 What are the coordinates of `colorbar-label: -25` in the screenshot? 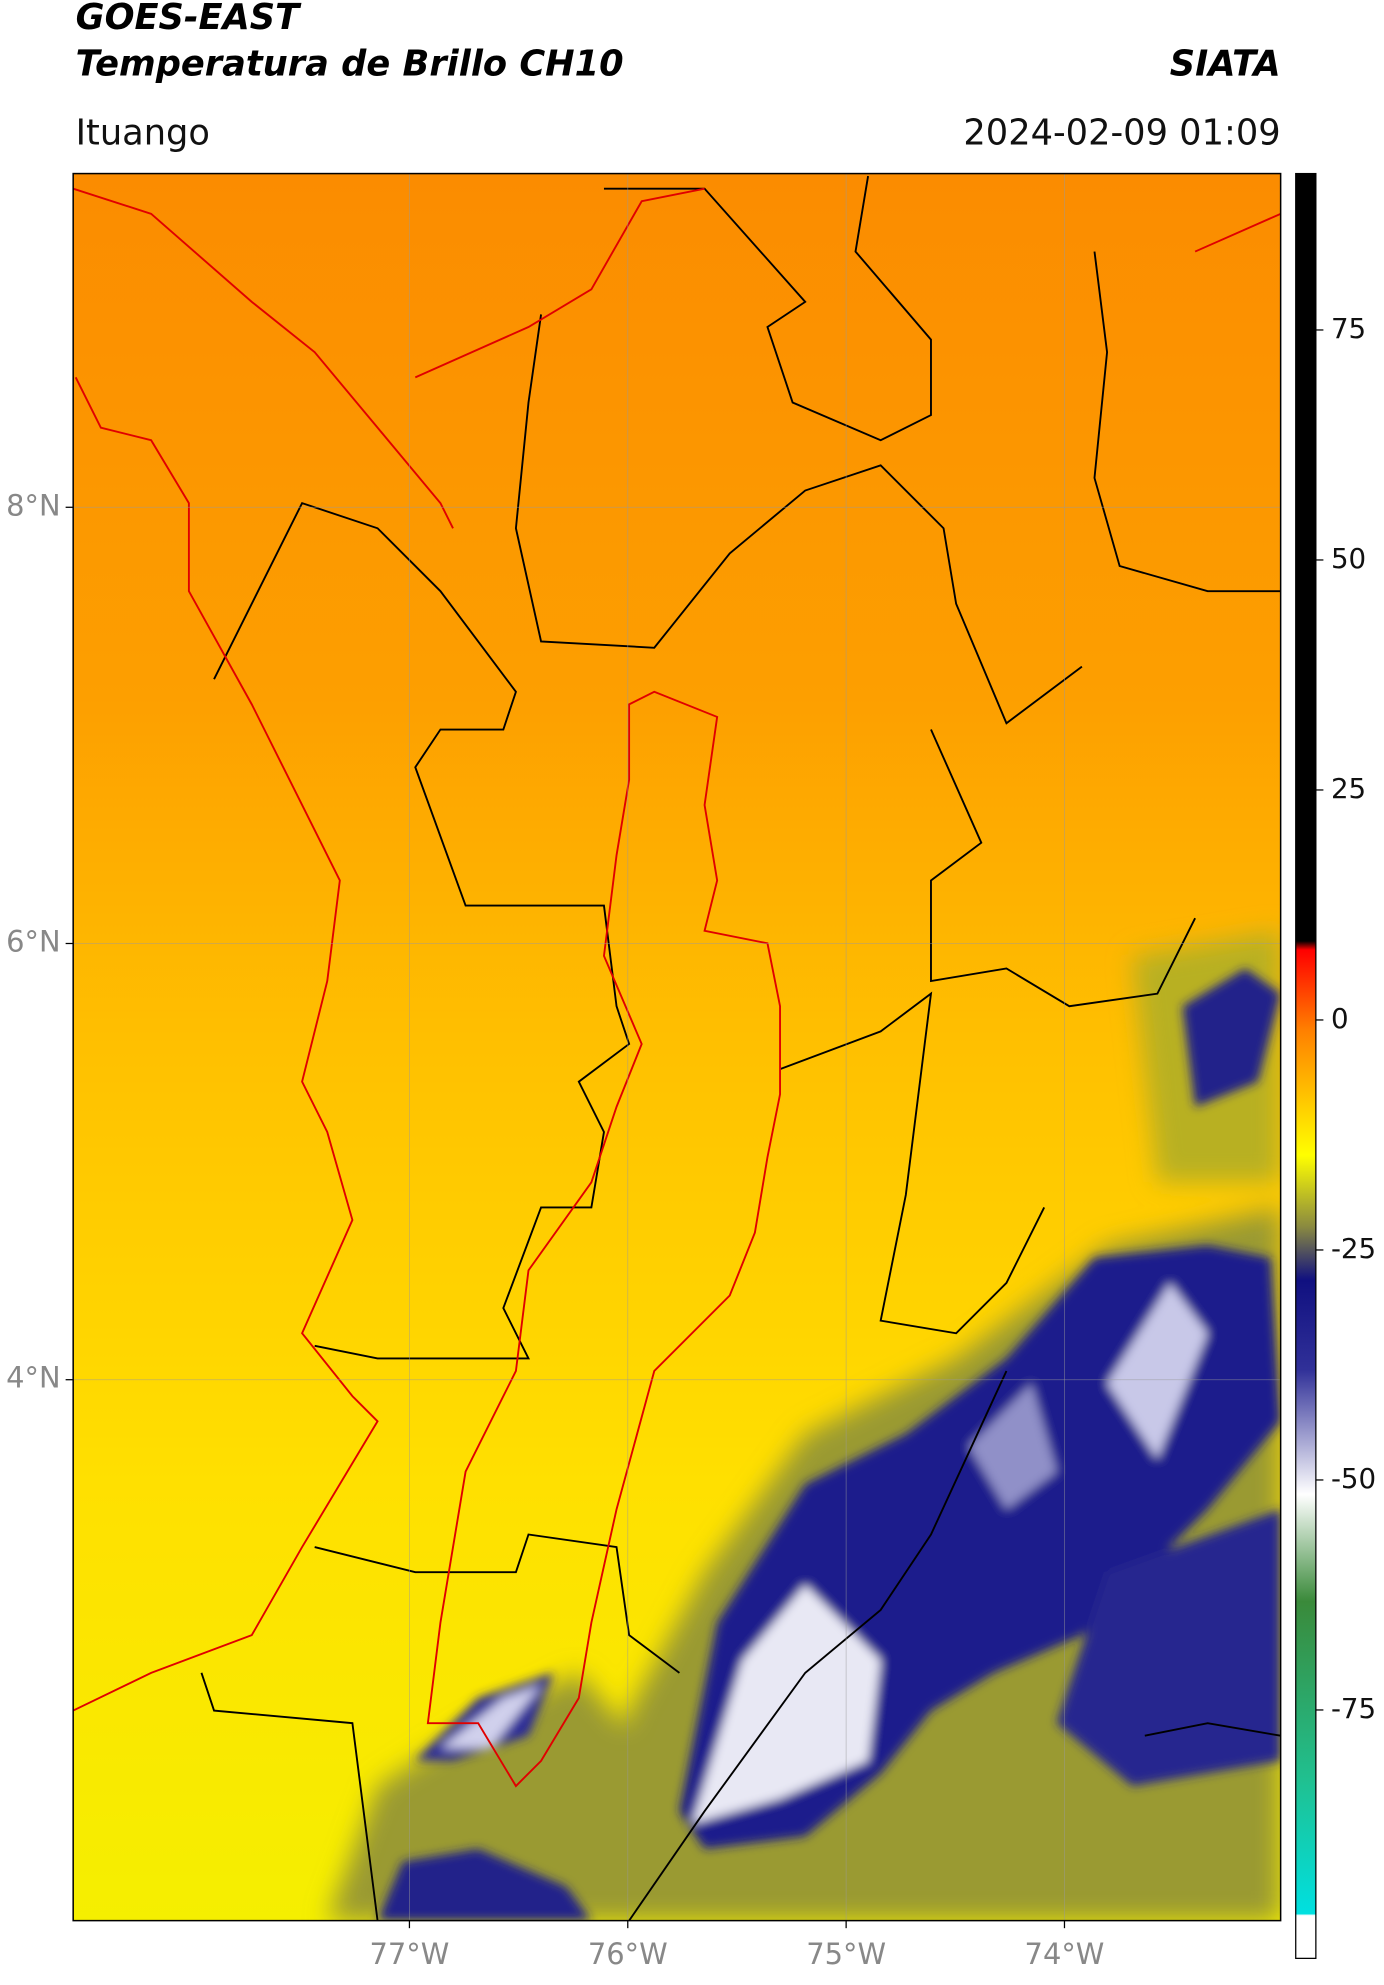 It's located at (1353, 1248).